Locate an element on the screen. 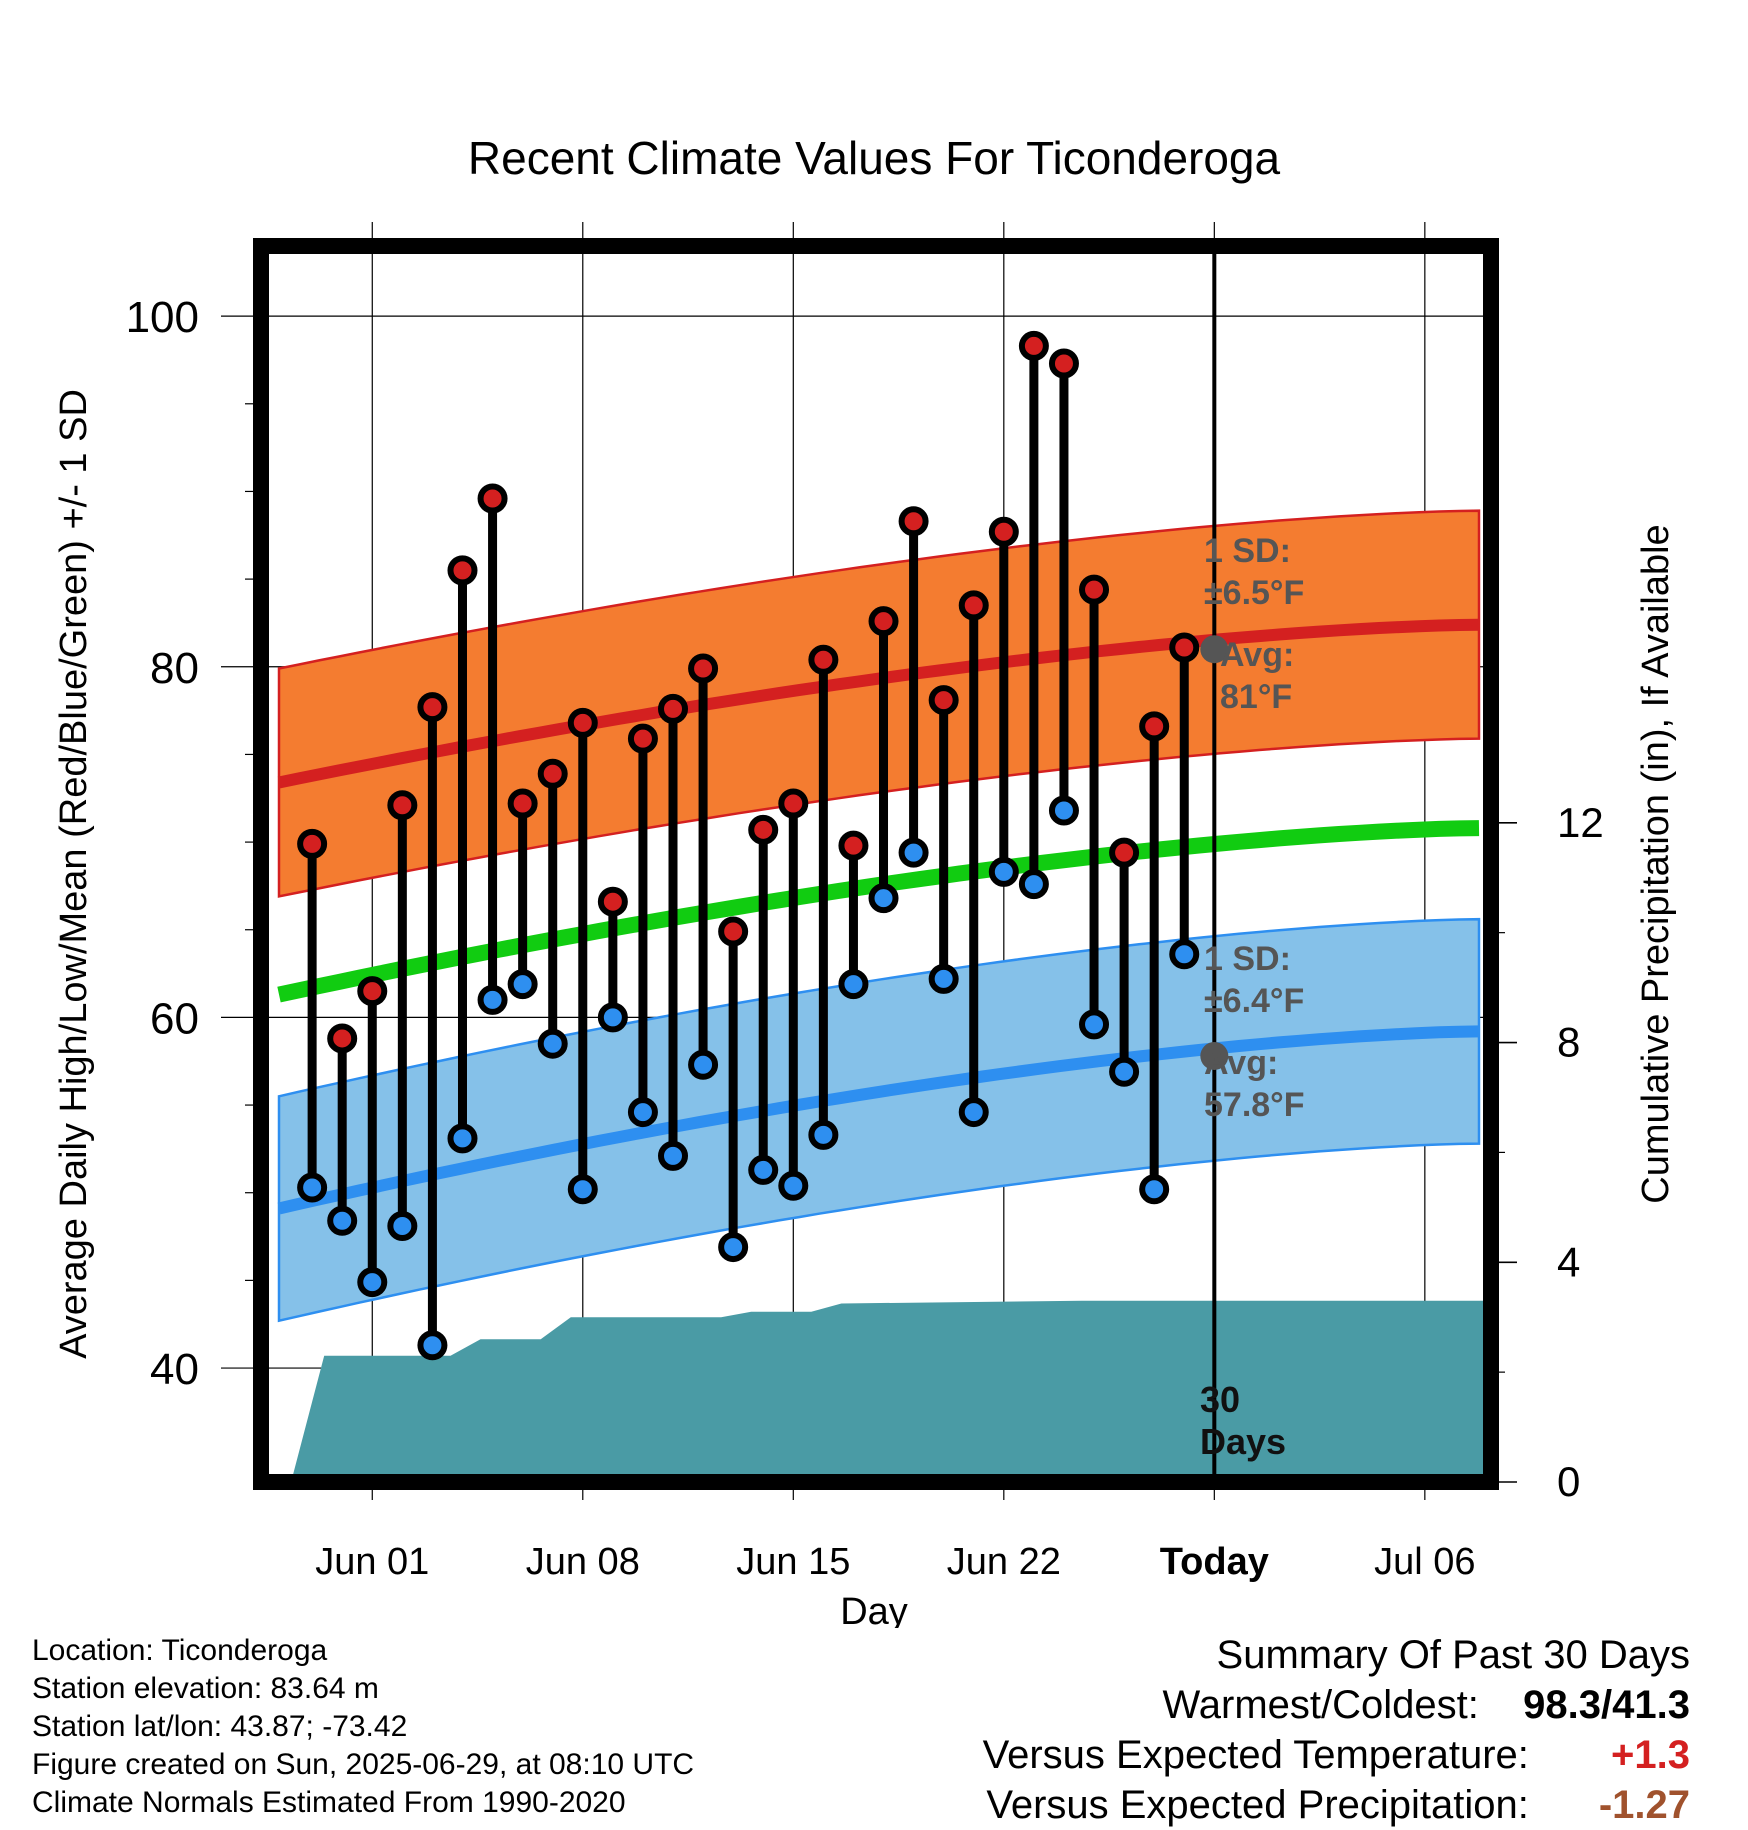 Image resolution: width=1748 pixels, height=1830 pixels. precipitation-area is located at coordinates (888, 1391).